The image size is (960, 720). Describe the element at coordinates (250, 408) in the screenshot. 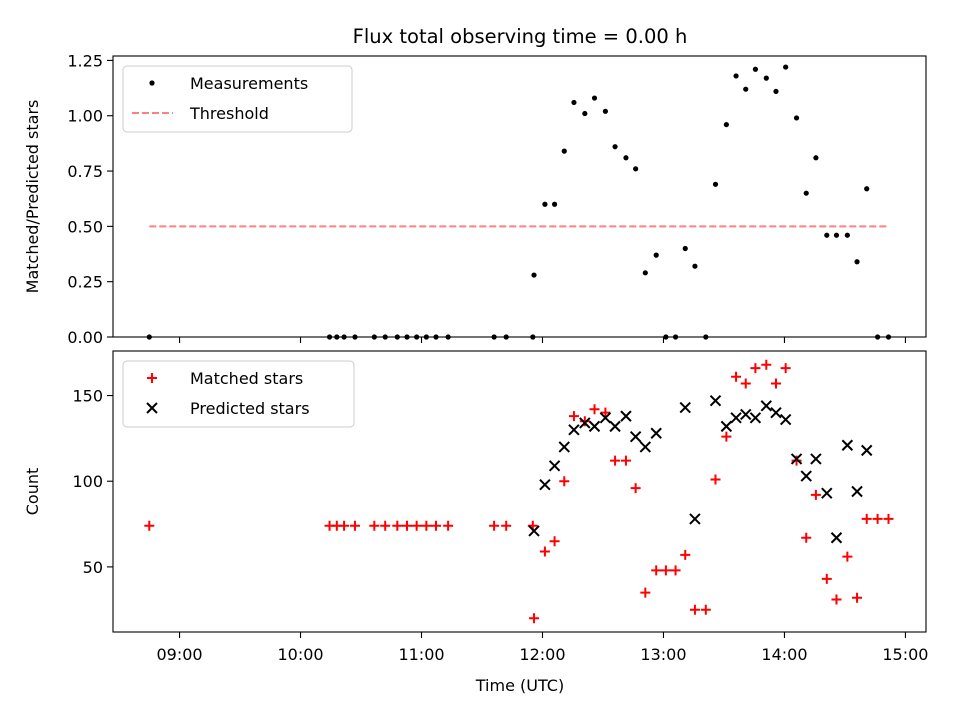

I see `legend-label: Predicted stars` at that location.